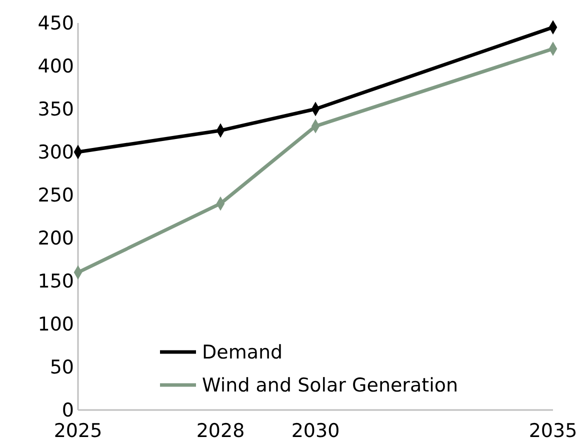 This screenshot has height=443, width=585. Describe the element at coordinates (56, 153) in the screenshot. I see `y-tick-label: 300` at that location.